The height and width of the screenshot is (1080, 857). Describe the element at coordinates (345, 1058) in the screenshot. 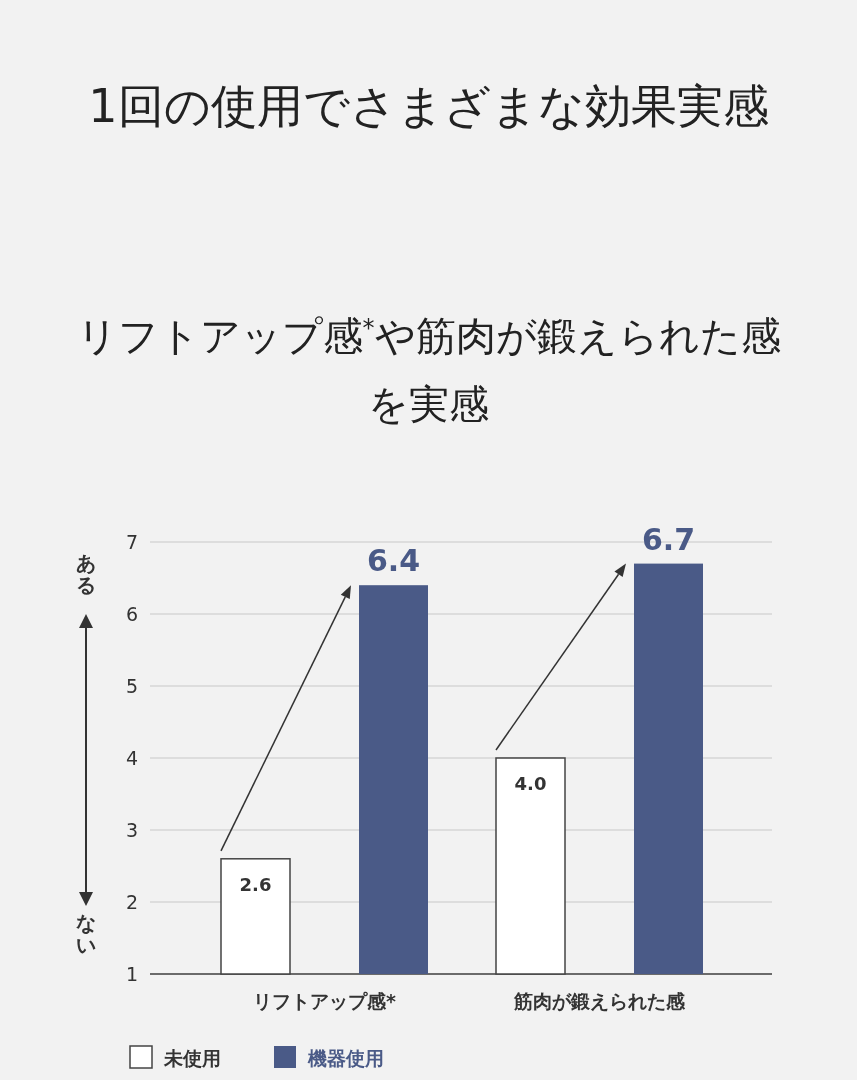

I see `legend-label: 機器使用` at that location.